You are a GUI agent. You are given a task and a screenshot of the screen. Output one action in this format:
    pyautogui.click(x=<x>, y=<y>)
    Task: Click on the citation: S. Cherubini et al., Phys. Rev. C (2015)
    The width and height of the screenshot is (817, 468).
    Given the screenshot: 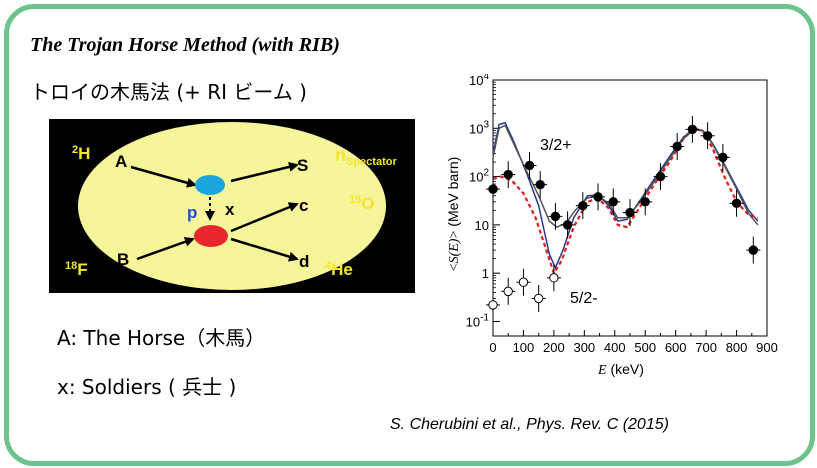 What is the action you would take?
    pyautogui.click(x=529, y=424)
    